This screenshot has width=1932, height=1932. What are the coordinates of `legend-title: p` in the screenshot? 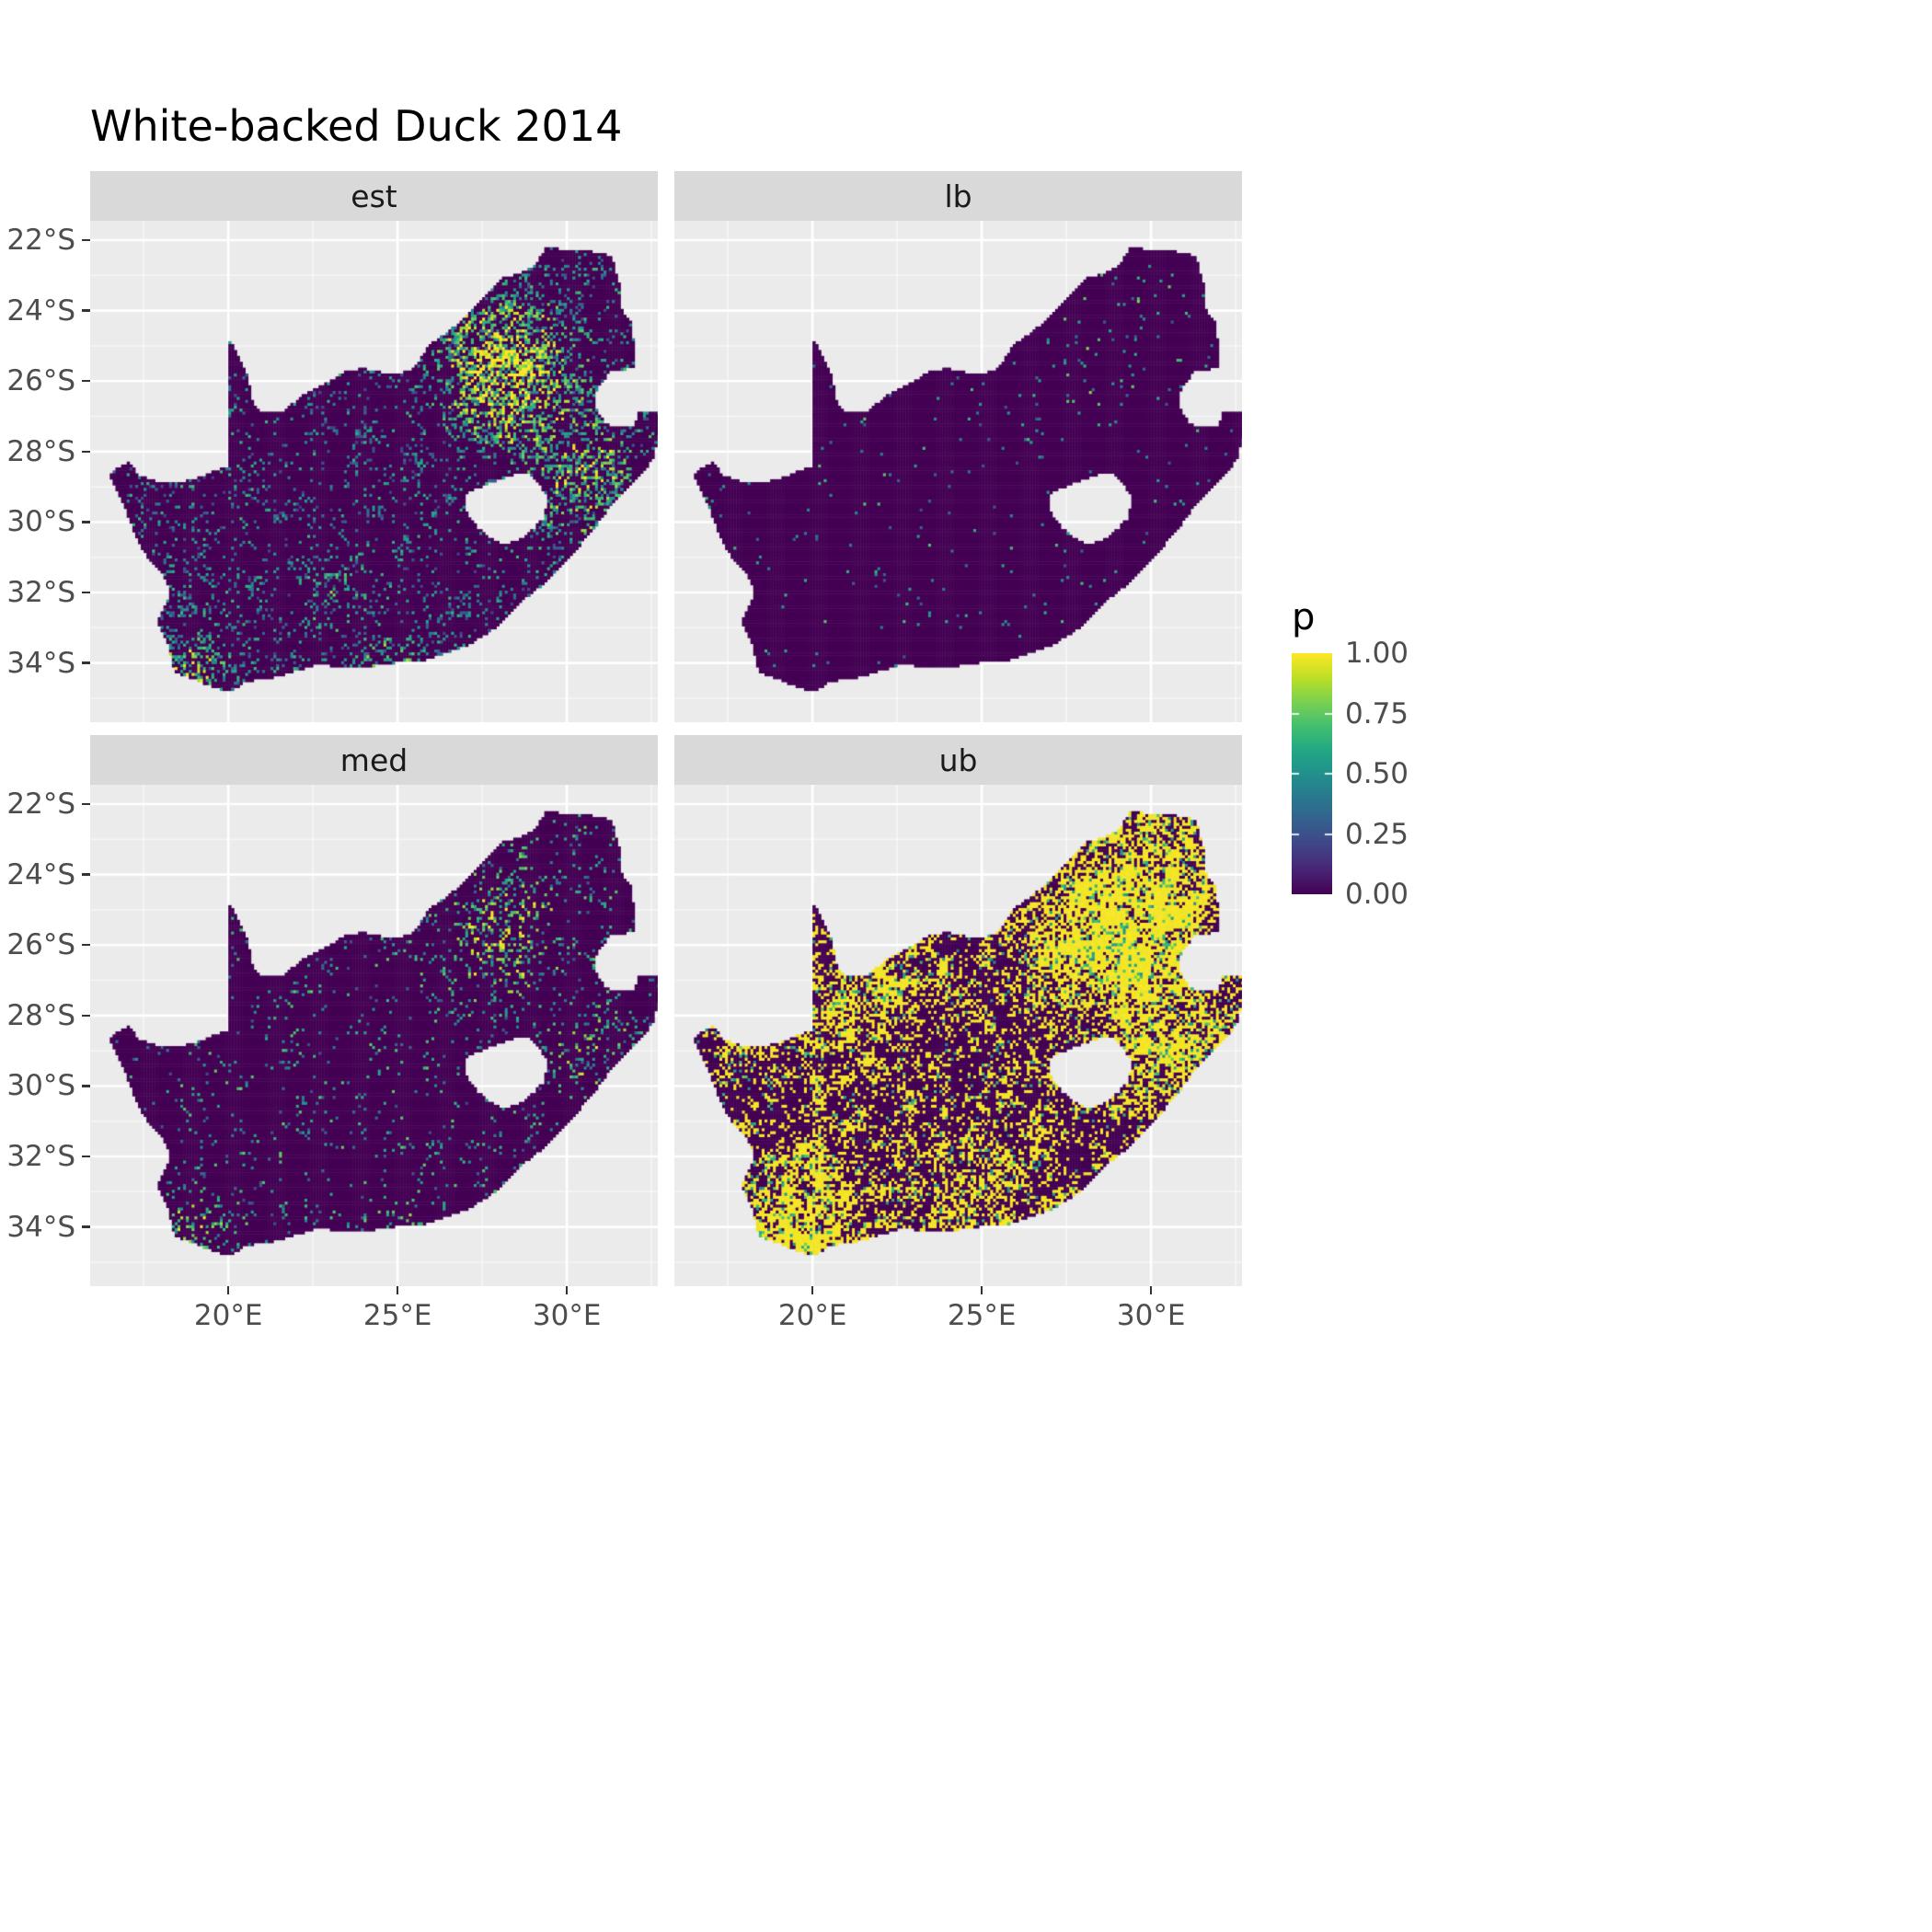 It's located at (1304, 617).